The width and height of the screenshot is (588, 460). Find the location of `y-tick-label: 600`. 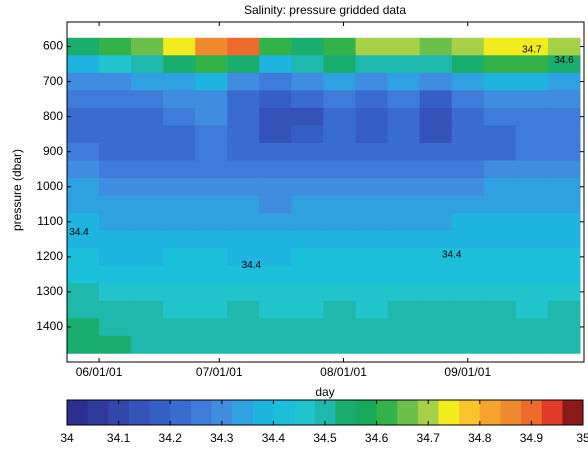

y-tick-label: 600 is located at coordinates (53, 46).